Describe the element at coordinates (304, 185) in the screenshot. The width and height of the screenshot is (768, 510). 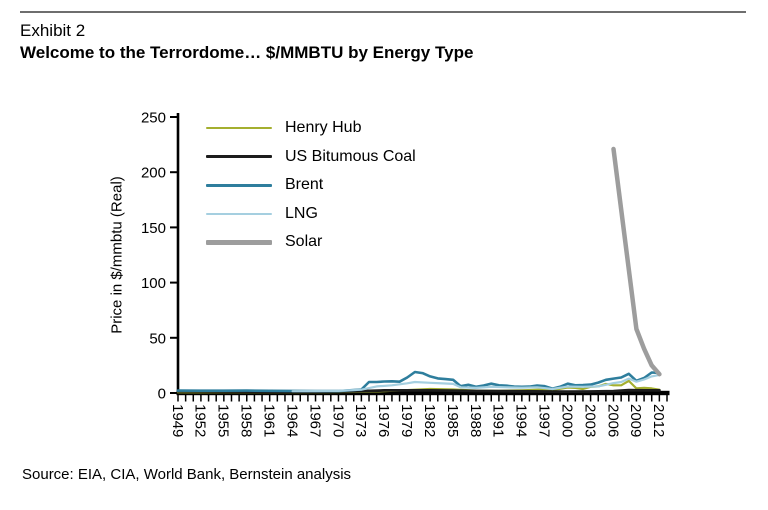
I see `legend-label-brent: Brent` at that location.